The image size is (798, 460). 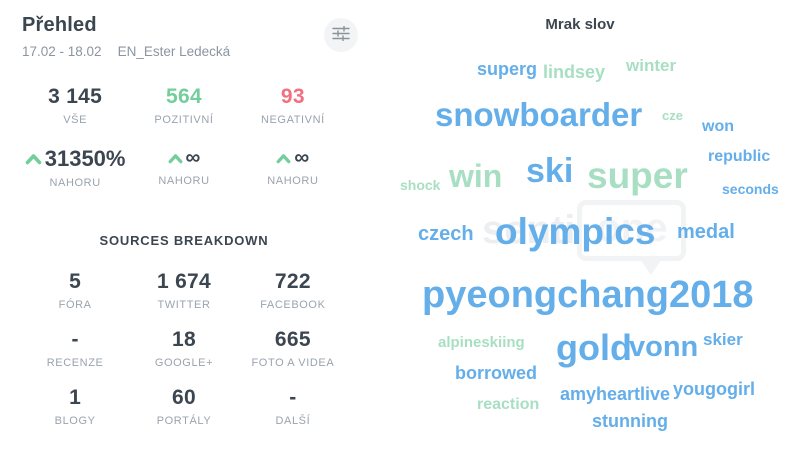 I want to click on source-stat: 722 FACEBOOK, so click(x=293, y=290).